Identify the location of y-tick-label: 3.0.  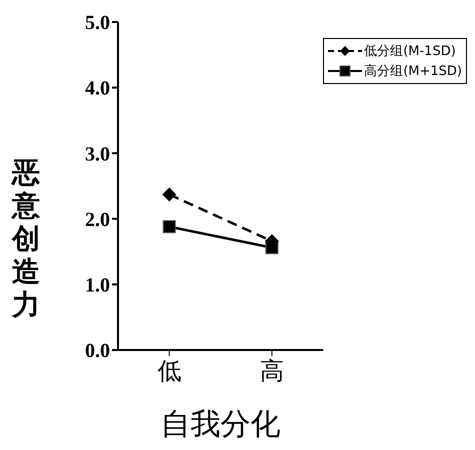
(97, 154).